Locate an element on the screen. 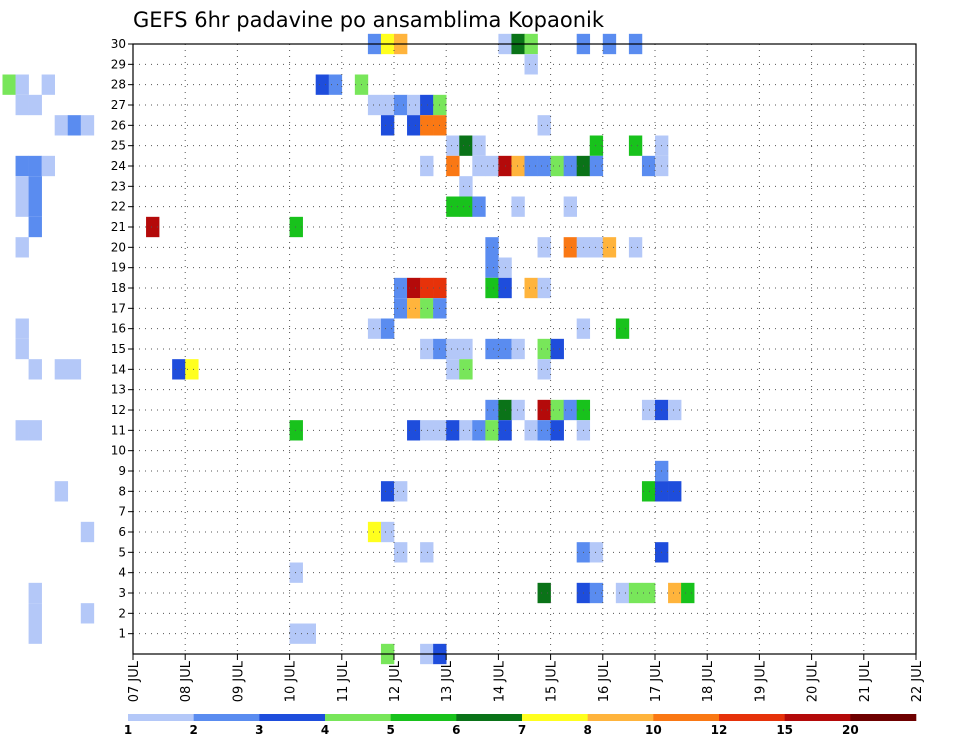  y-tick-label: 23 is located at coordinates (118, 186).